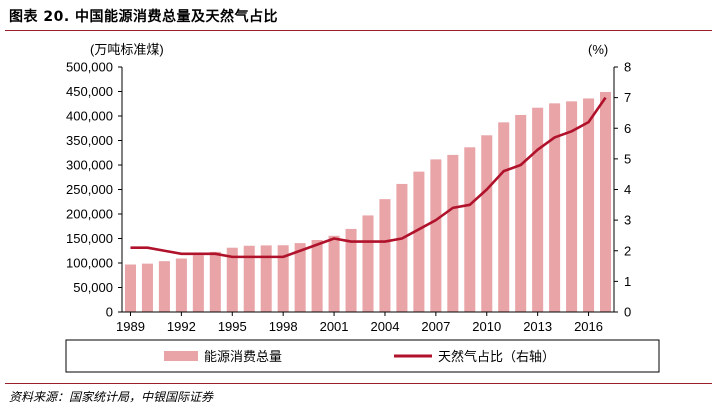 This screenshot has width=717, height=407. What do you see at coordinates (89, 91) in the screenshot?
I see `left-tick-label: 450,000` at bounding box center [89, 91].